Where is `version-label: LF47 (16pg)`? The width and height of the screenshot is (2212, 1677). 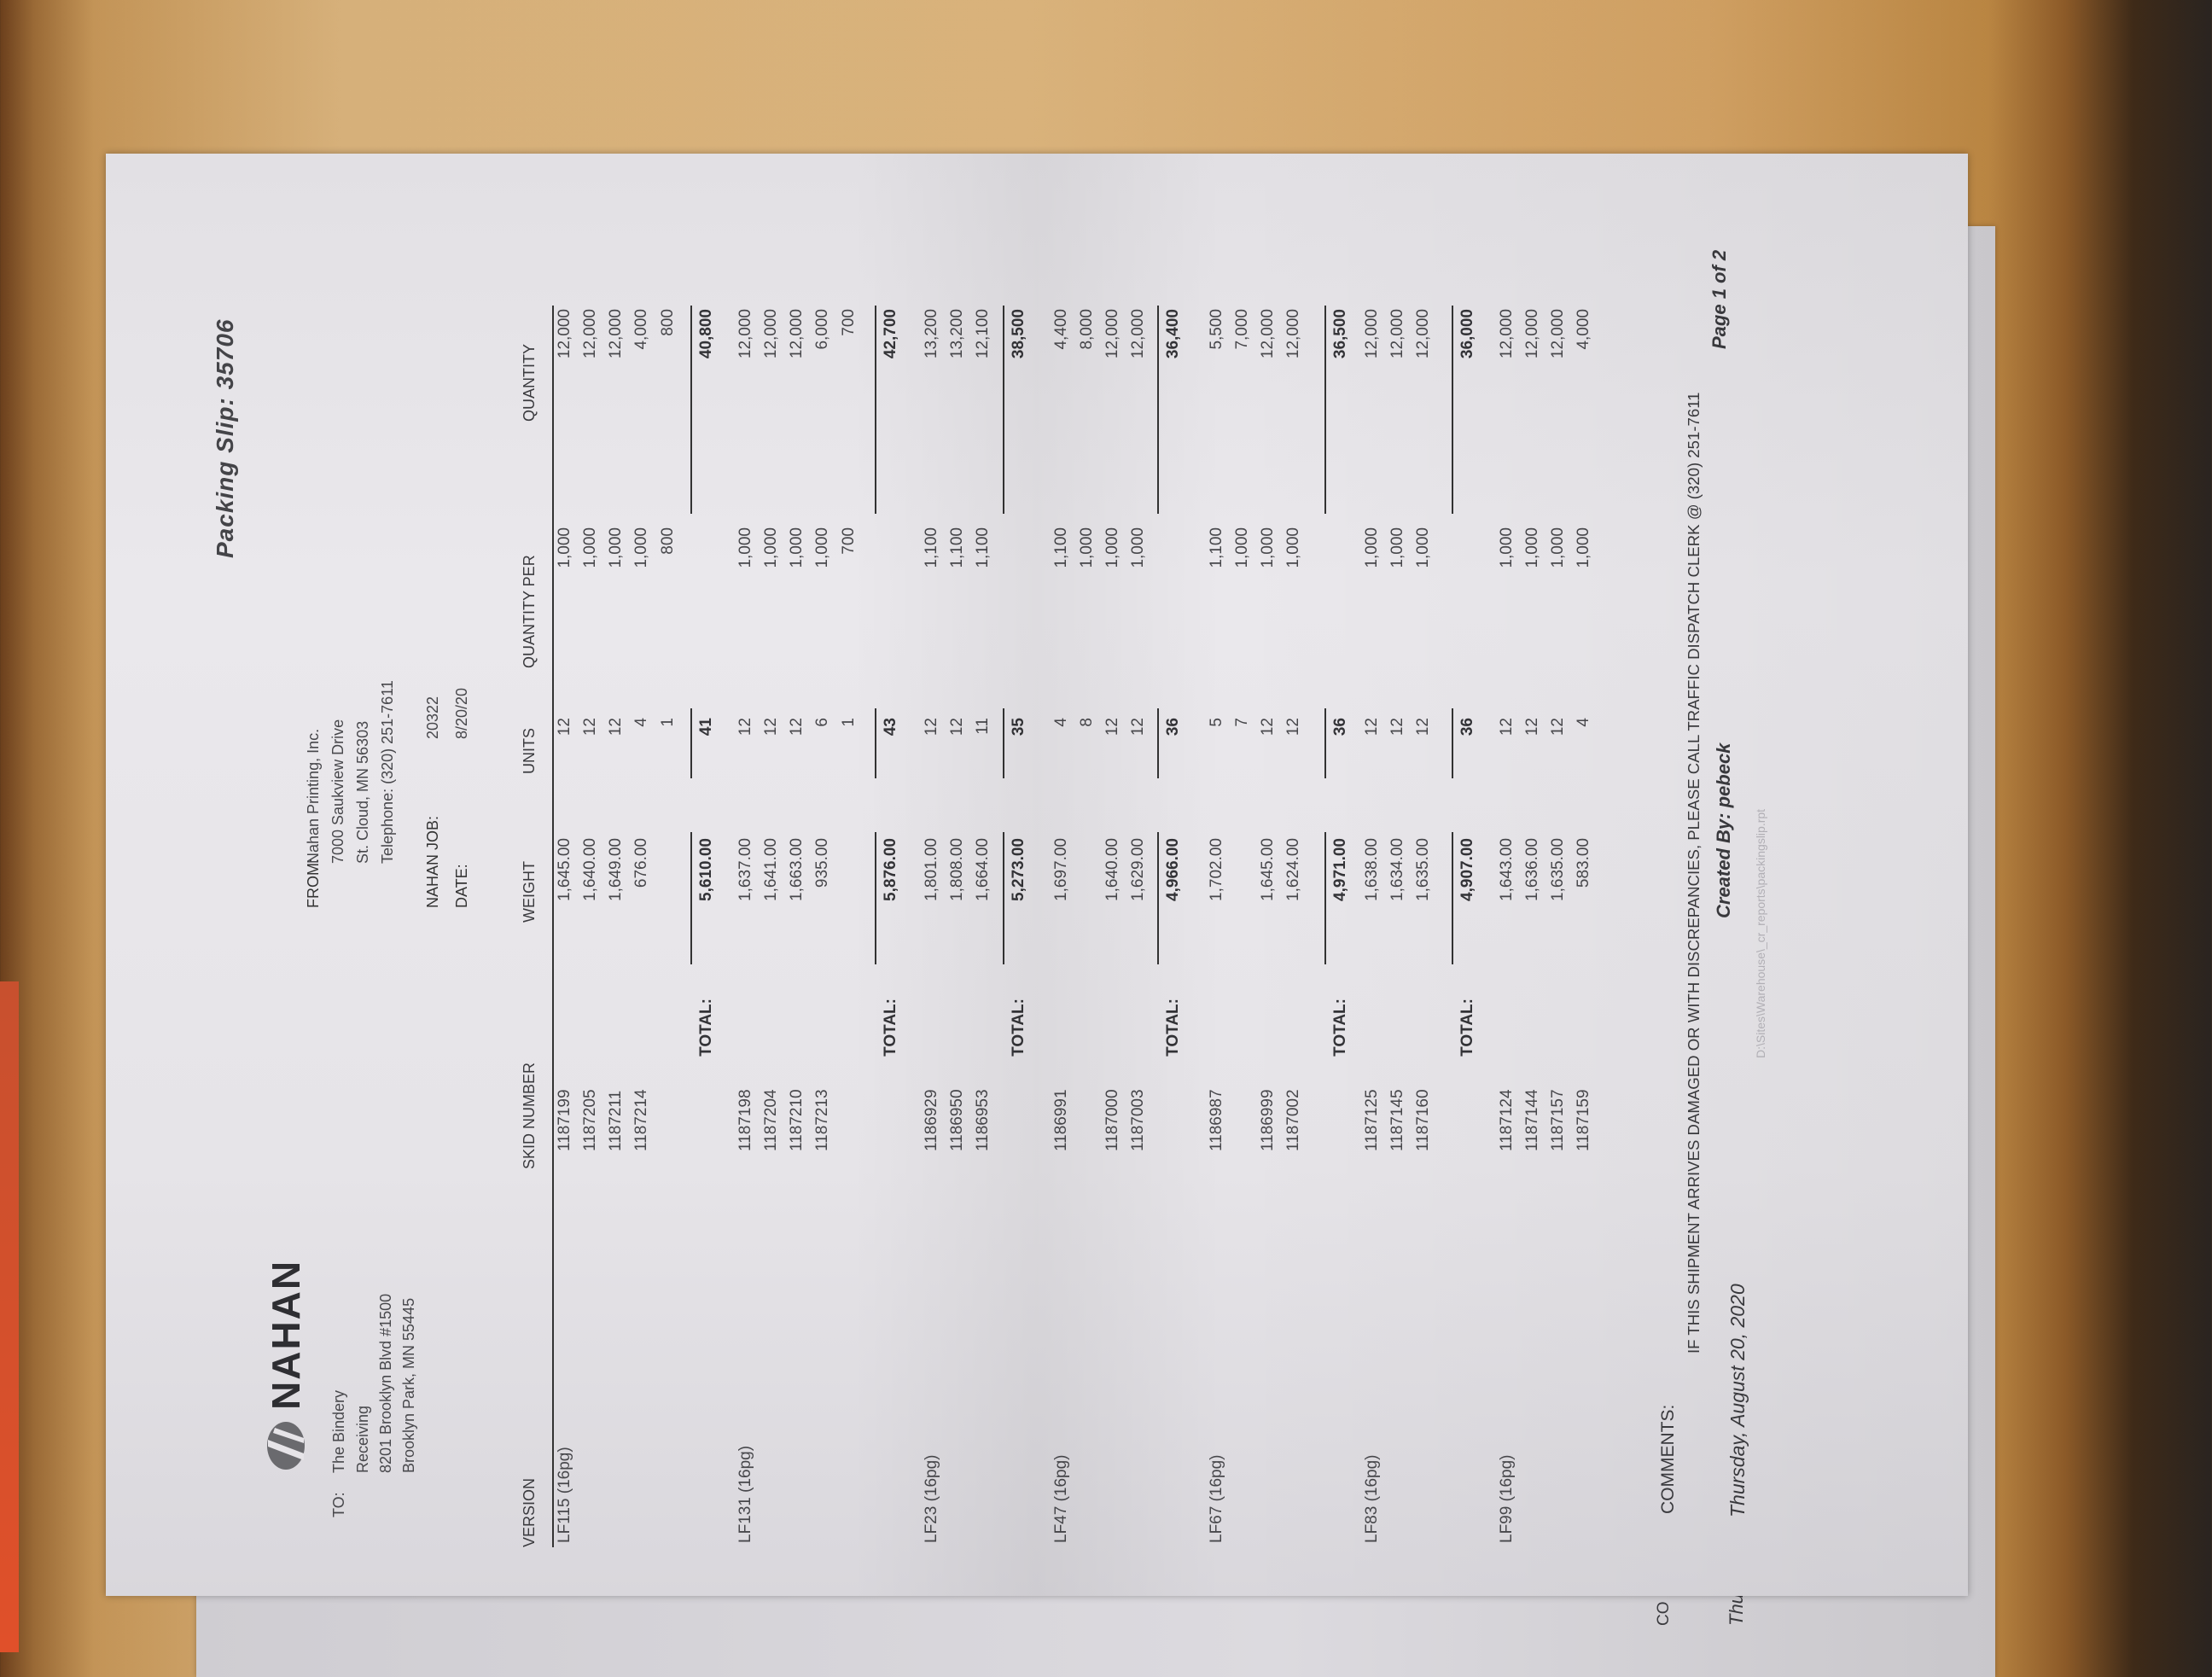
version-label: LF47 (16pg) is located at coordinates (1060, 1499).